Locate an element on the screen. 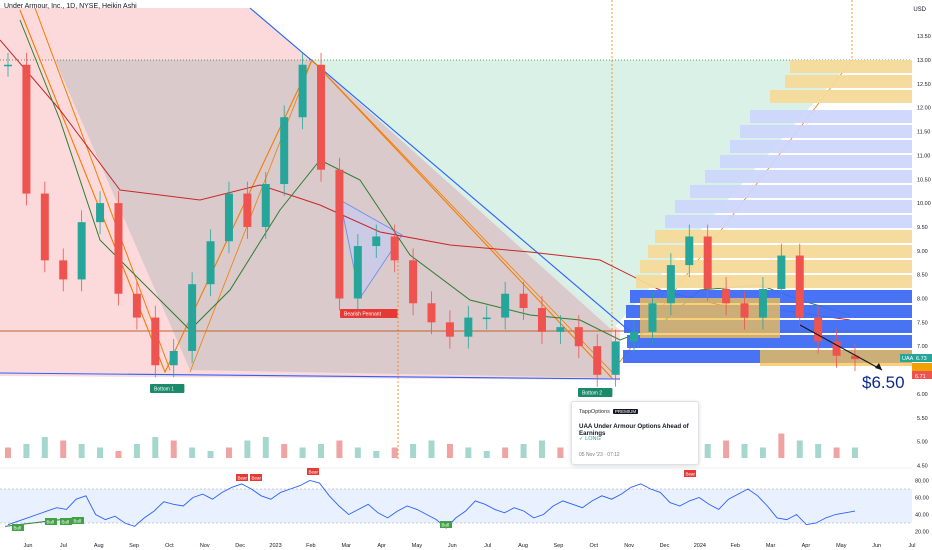 Image resolution: width=932 pixels, height=550 pixels. bottom2-label: Bottom 2 is located at coordinates (592, 394).